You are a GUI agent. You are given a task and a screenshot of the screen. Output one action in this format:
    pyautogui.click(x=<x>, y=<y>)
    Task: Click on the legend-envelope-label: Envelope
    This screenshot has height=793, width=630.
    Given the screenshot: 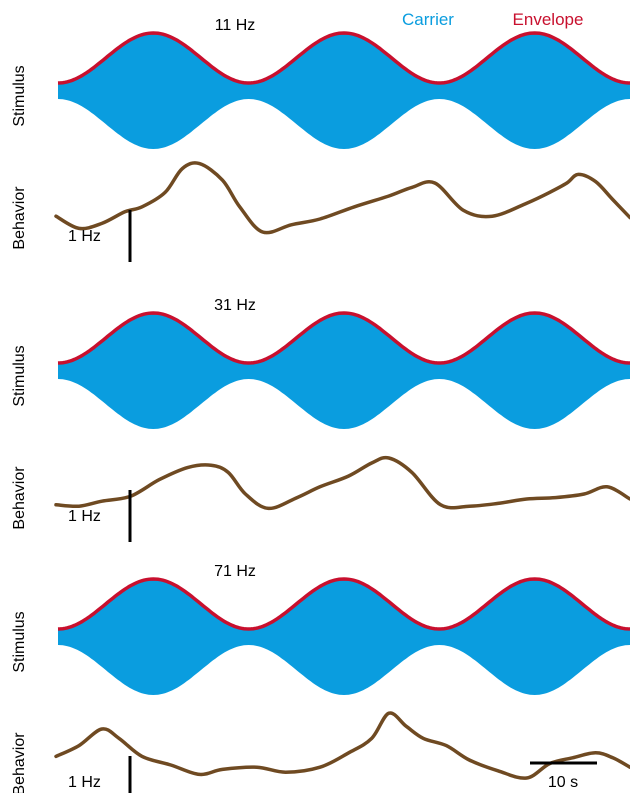 What is the action you would take?
    pyautogui.click(x=548, y=19)
    